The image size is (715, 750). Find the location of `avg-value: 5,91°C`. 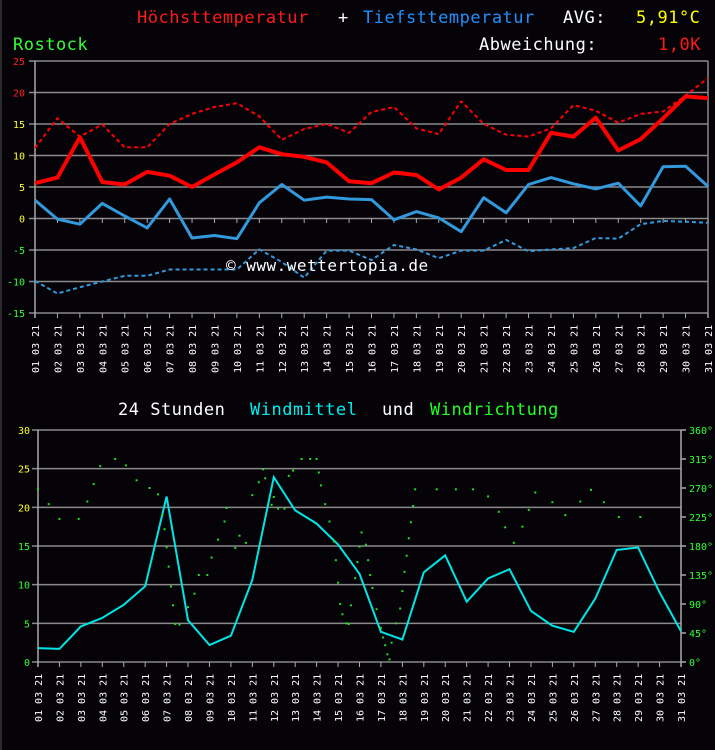

avg-value: 5,91°C is located at coordinates (668, 18).